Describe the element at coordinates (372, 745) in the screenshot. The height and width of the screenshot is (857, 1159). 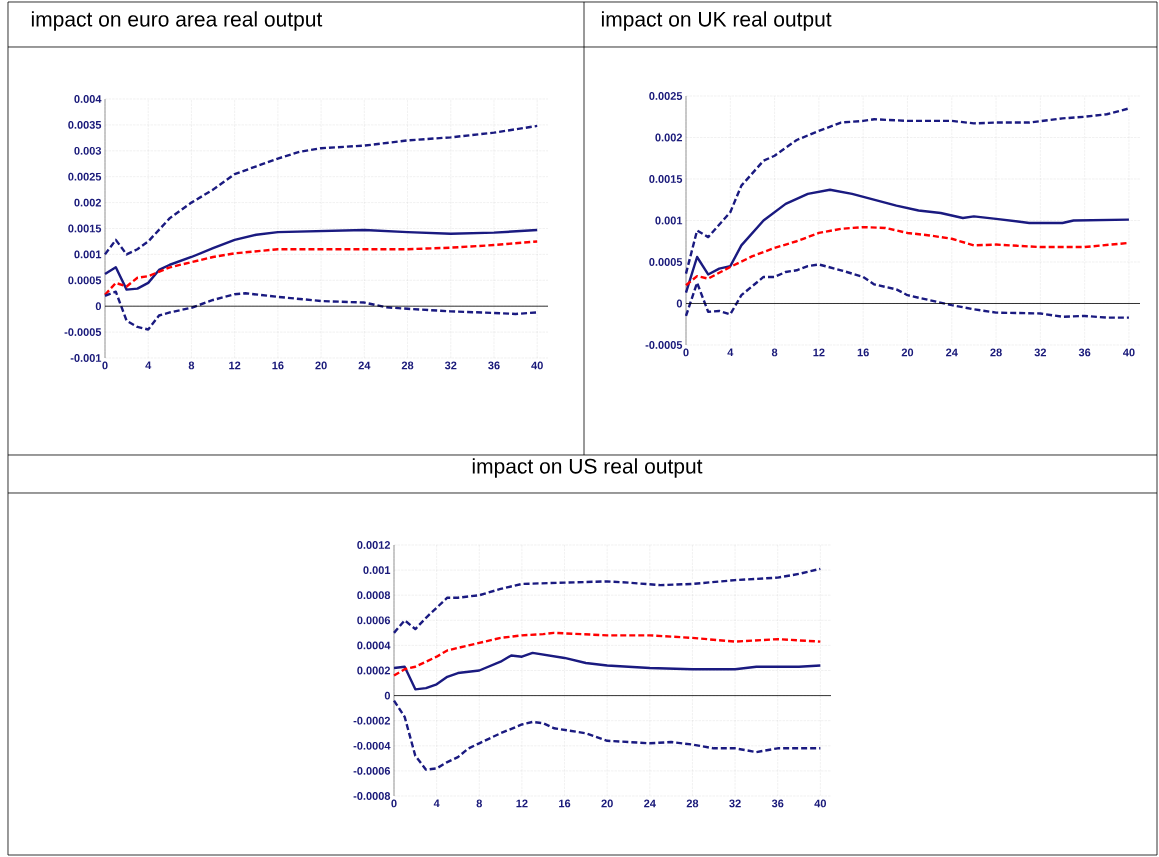
I see `y-tick-label: -0.0004` at that location.